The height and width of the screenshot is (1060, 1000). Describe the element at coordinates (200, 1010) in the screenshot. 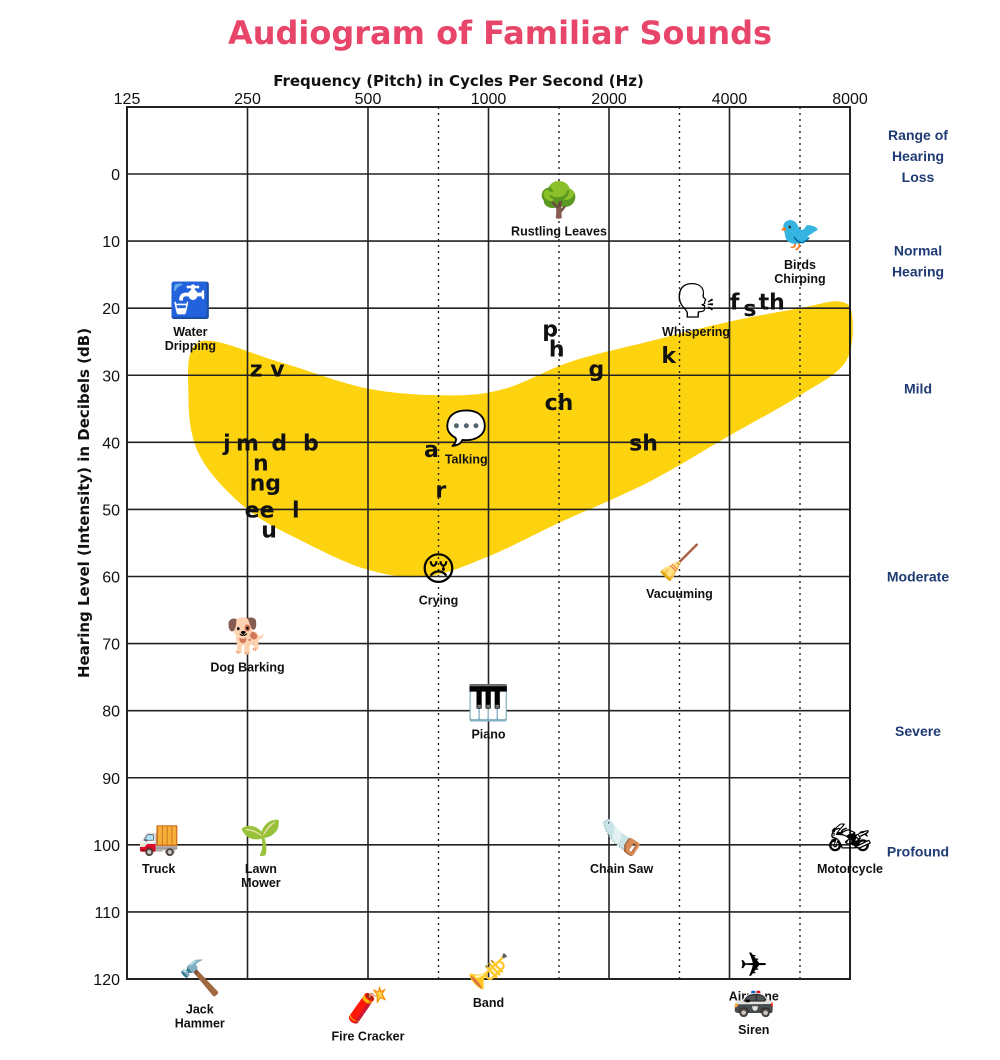

I see `sound-label: Jack` at that location.